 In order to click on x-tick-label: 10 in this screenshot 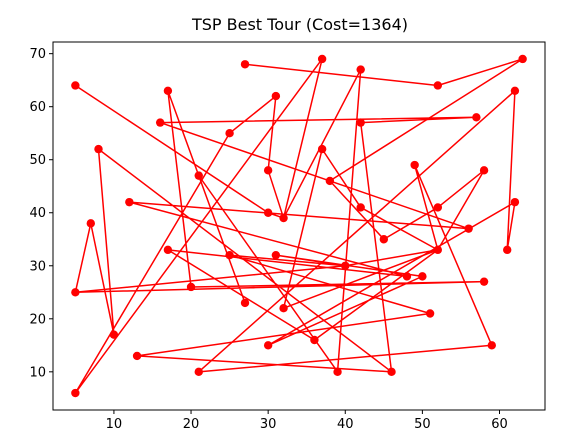, I will do `click(114, 424)`.